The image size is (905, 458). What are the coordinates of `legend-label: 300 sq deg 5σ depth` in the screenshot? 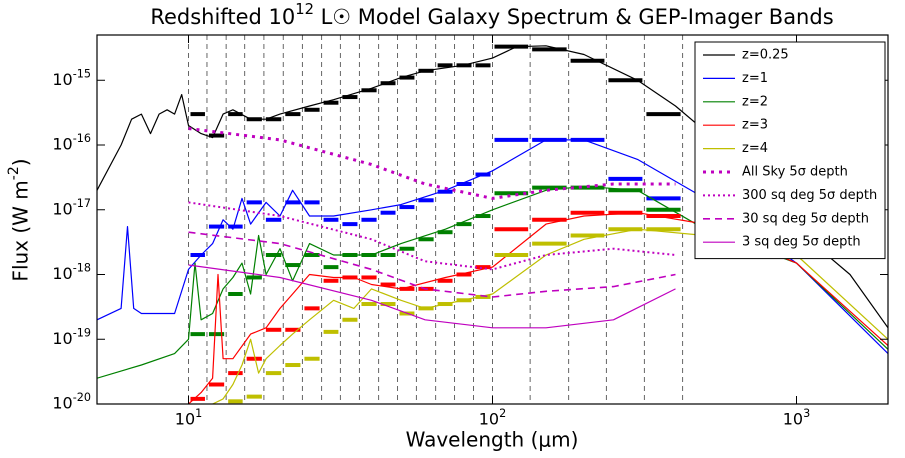 It's located at (809, 195).